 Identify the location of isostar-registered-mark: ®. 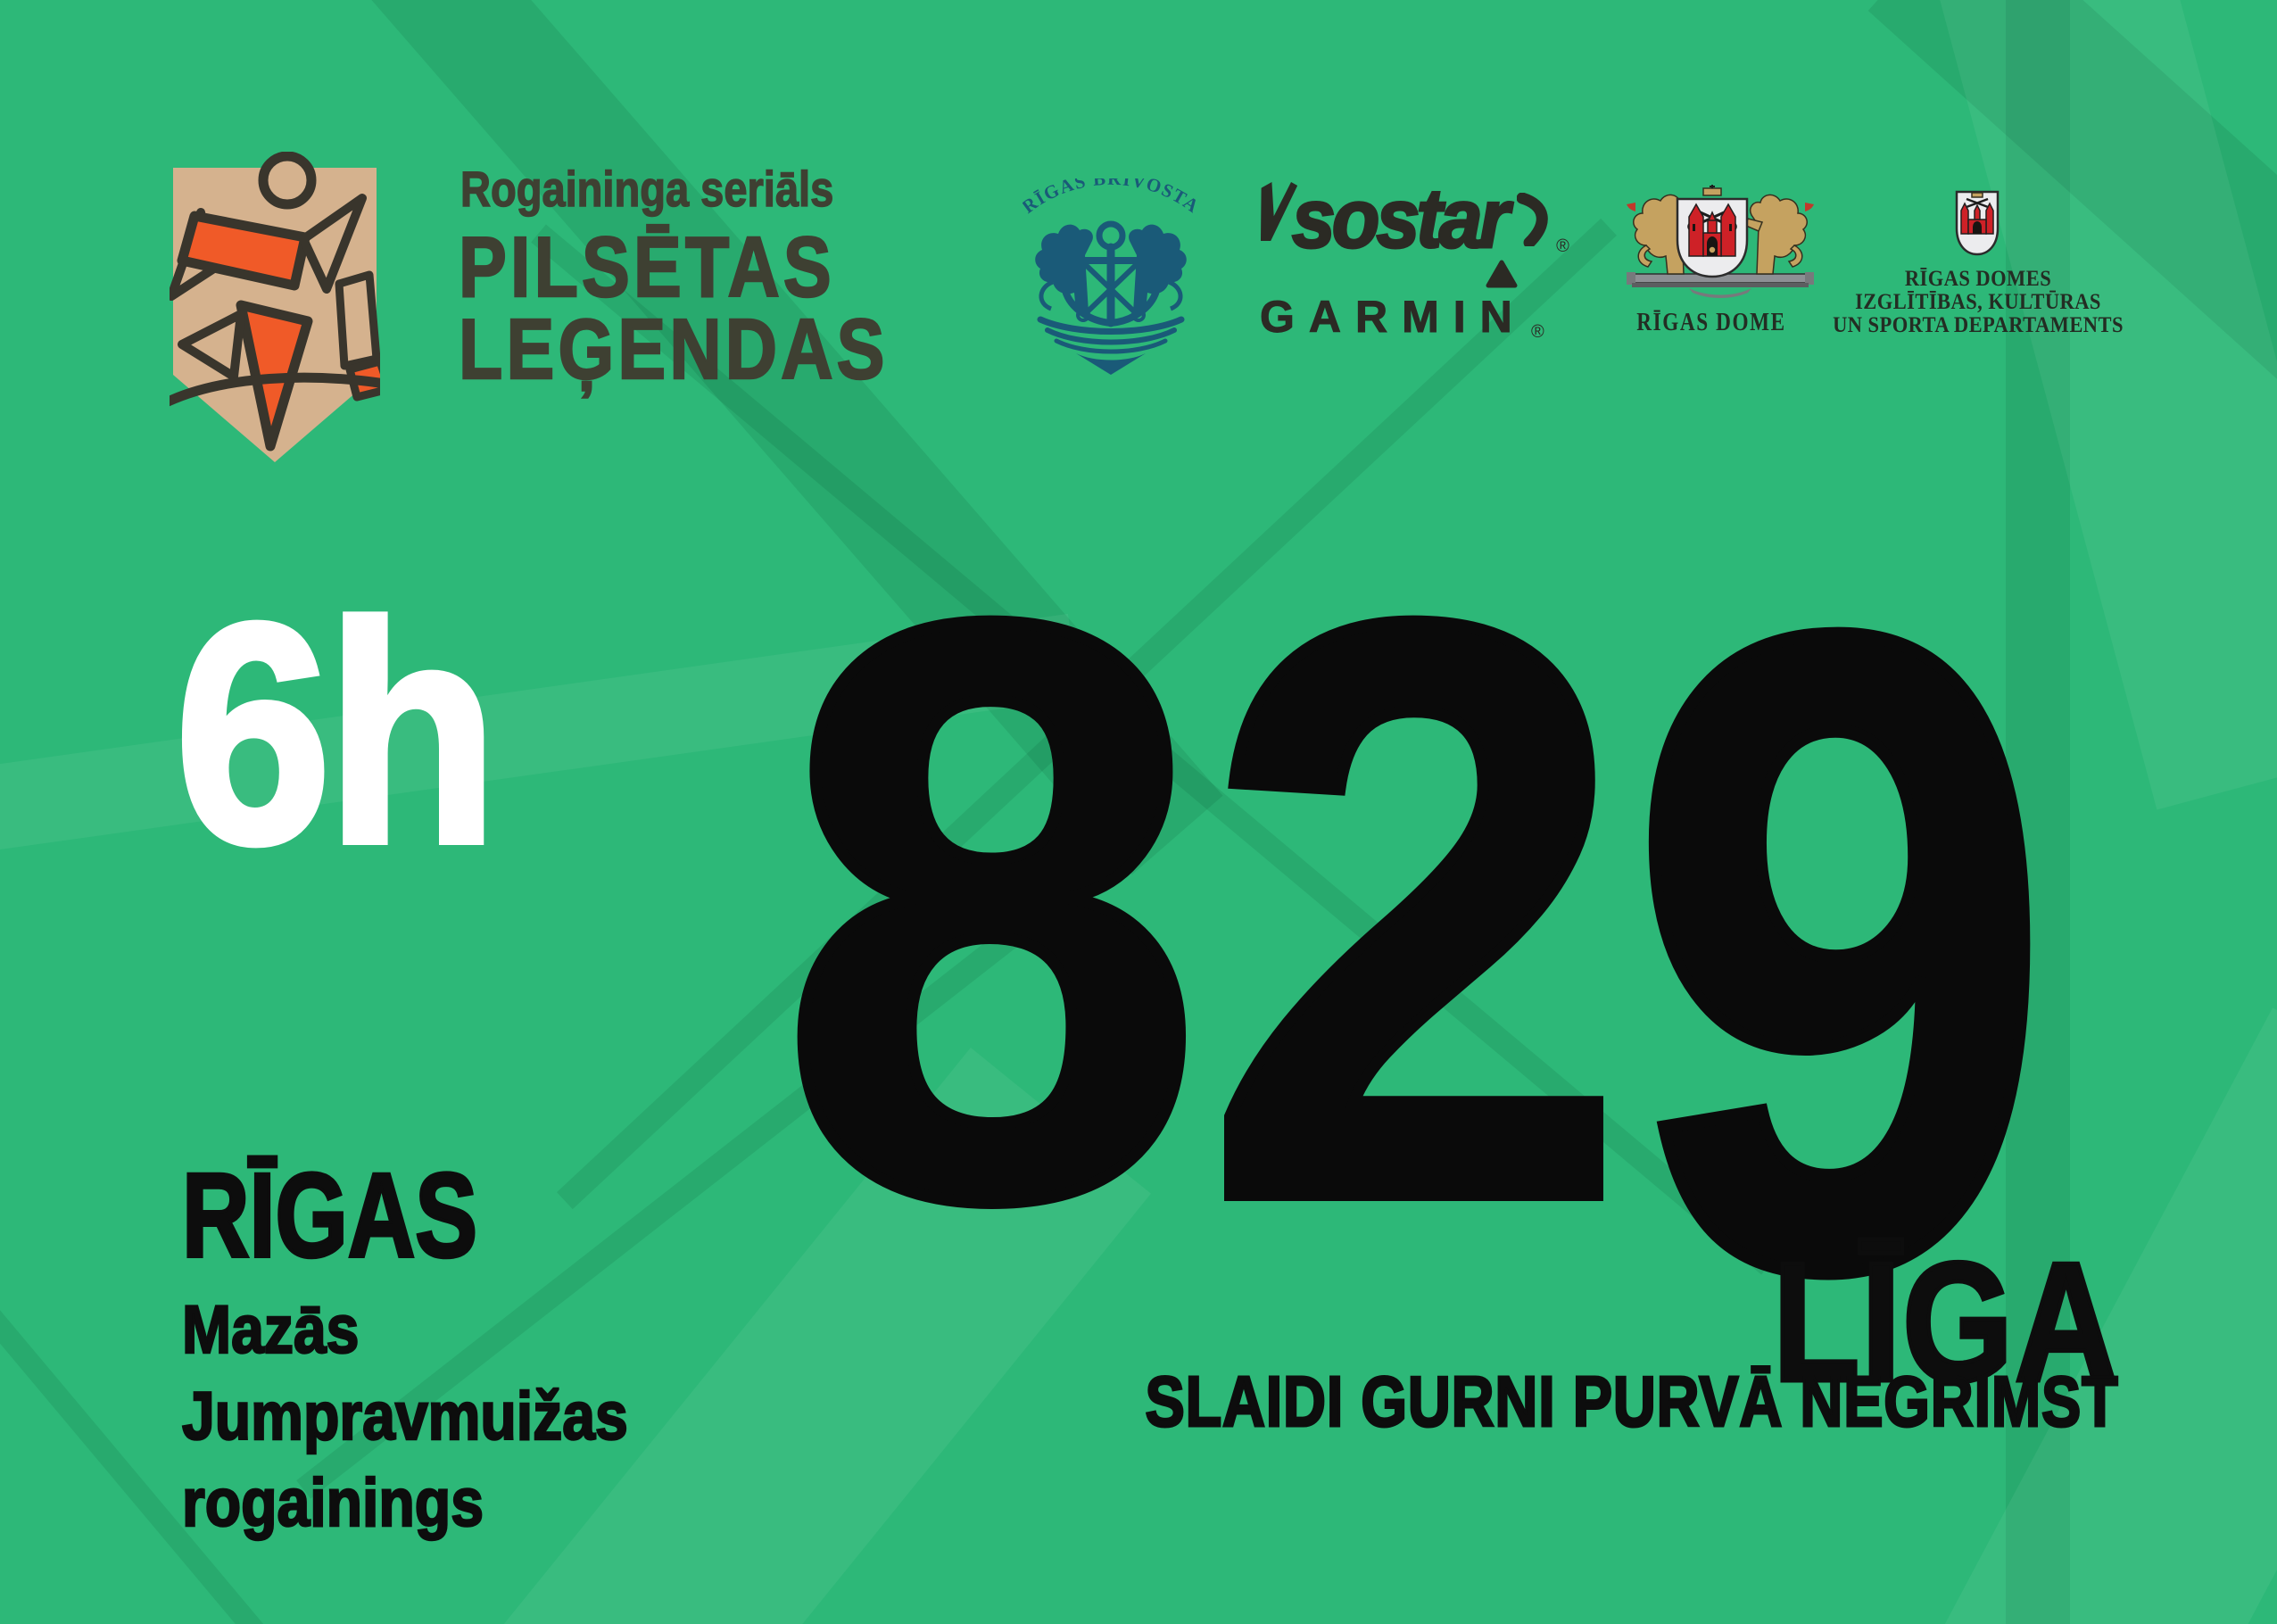
(1563, 246).